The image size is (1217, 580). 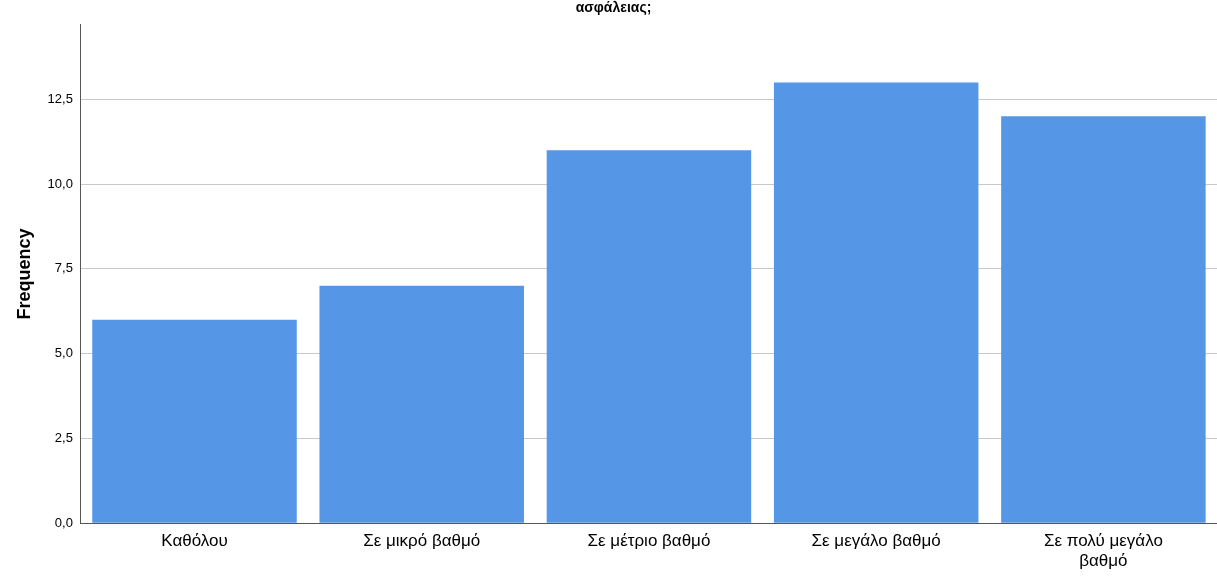 I want to click on x-tick-label: Σε μεγάλο βαθμό, so click(x=876, y=541).